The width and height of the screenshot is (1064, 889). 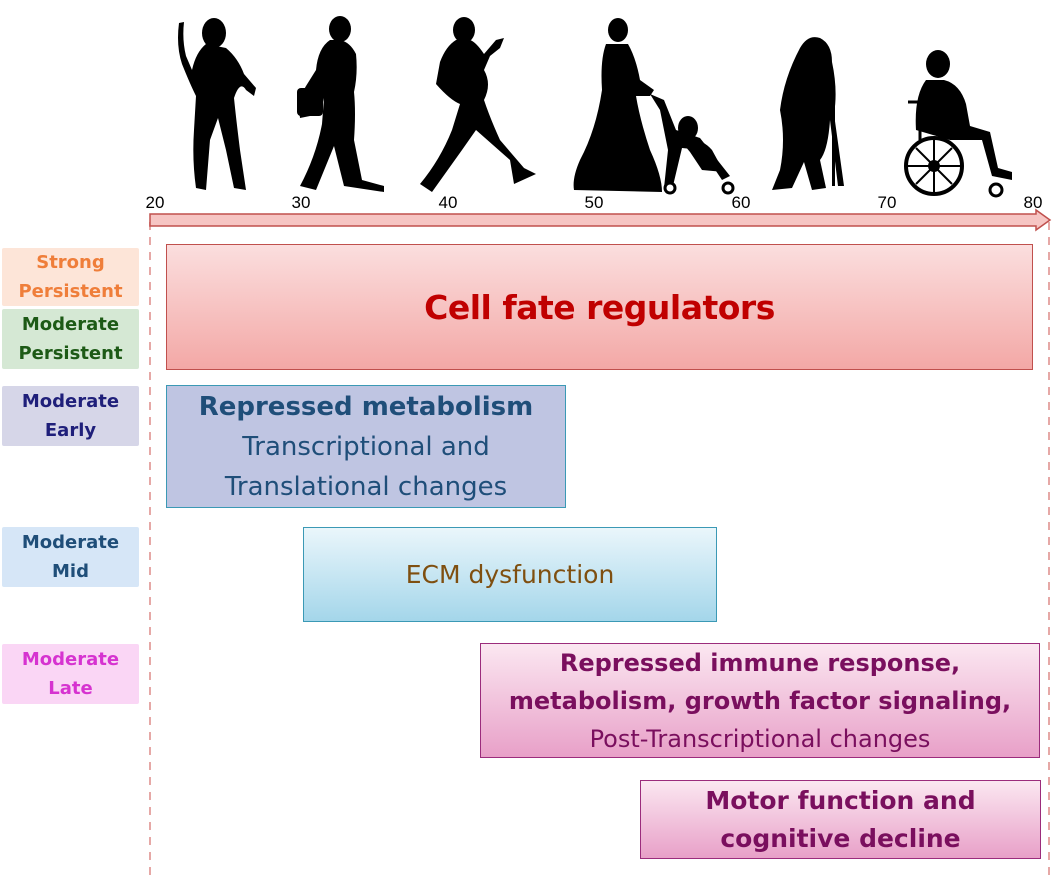 I want to click on bar-late-line2: metabolism, growth factor signaling,, so click(x=760, y=700).